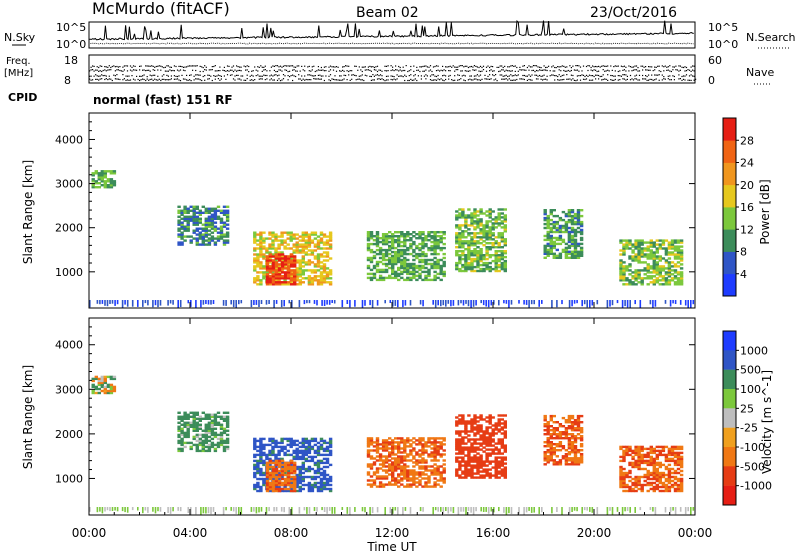  I want to click on beam-title: Beam 02, so click(387, 13).